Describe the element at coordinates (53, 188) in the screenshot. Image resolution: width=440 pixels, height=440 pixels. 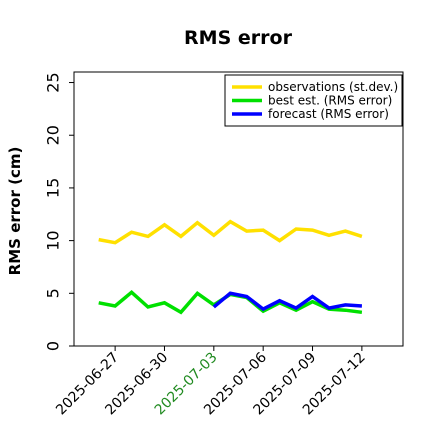
I see `y-tick-label: 15` at that location.